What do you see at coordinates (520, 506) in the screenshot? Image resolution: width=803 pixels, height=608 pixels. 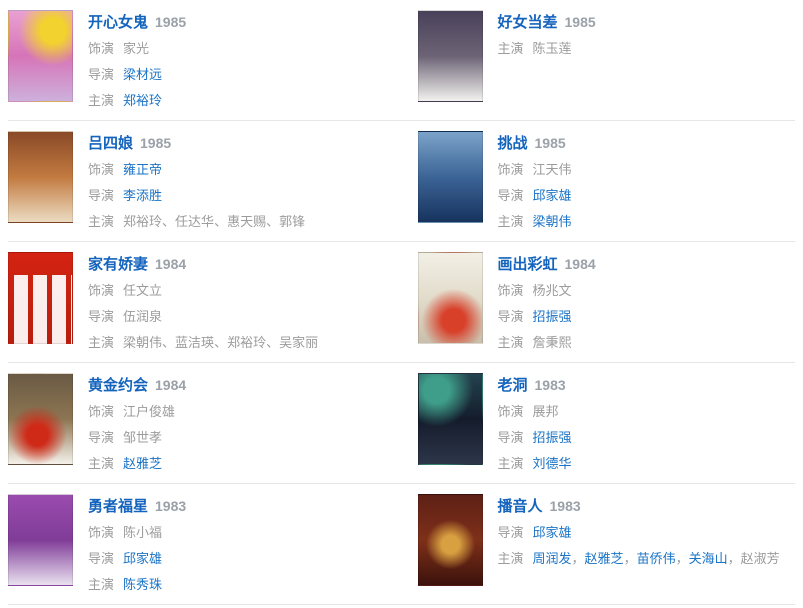 I see `movie-title-link: 播音人` at bounding box center [520, 506].